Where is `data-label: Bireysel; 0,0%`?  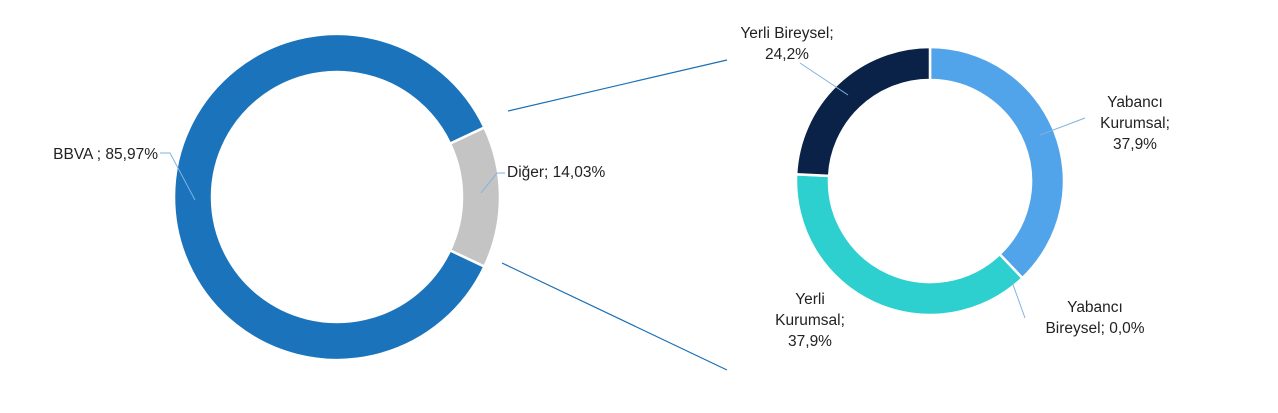
data-label: Bireysel; 0,0% is located at coordinates (1094, 328).